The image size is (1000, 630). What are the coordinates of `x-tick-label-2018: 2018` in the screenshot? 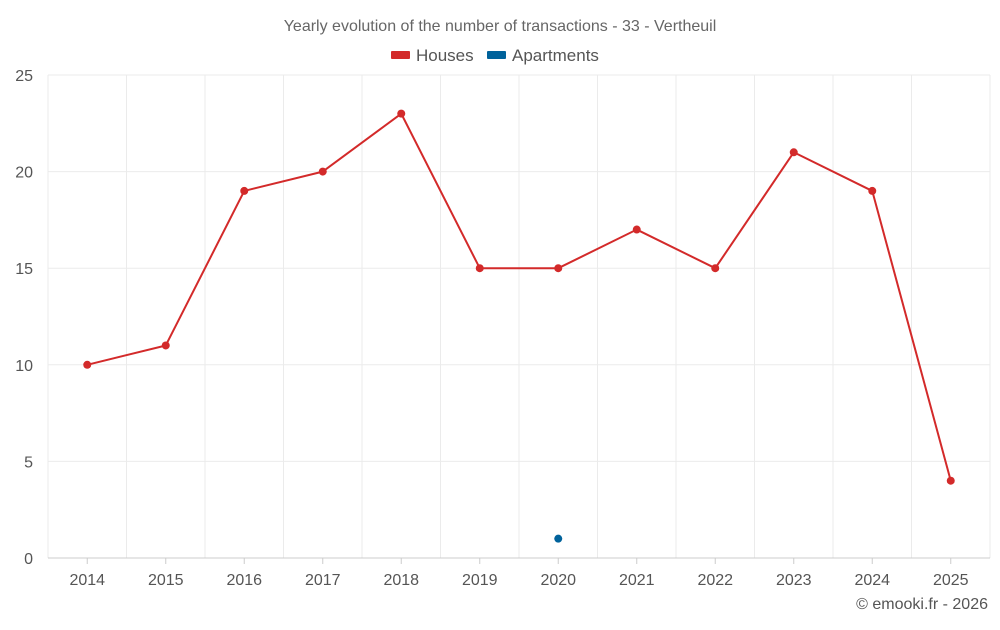 It's located at (401, 580).